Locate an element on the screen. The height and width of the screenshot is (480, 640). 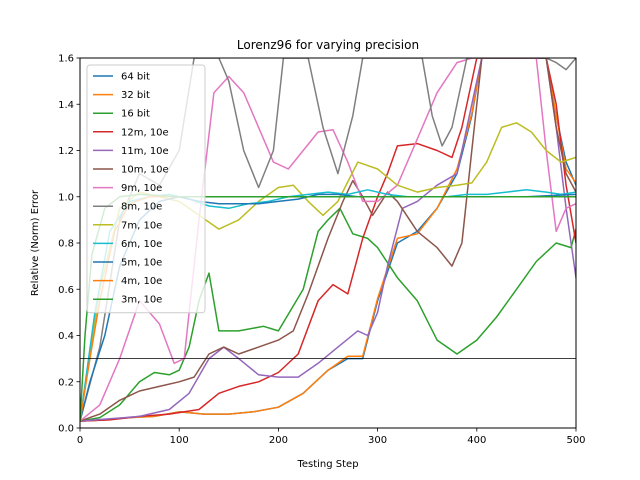
legend-label-11: 4m, 10e is located at coordinates (141, 281).